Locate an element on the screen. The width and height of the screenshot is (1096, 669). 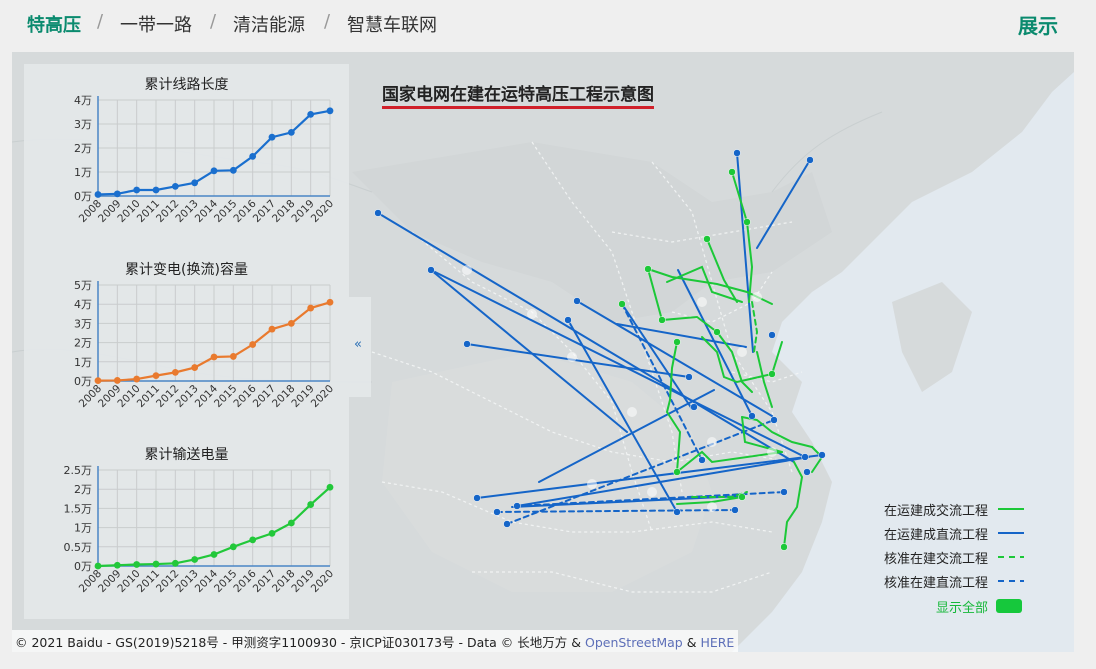
show-all-toggle is located at coordinates (1009, 606).